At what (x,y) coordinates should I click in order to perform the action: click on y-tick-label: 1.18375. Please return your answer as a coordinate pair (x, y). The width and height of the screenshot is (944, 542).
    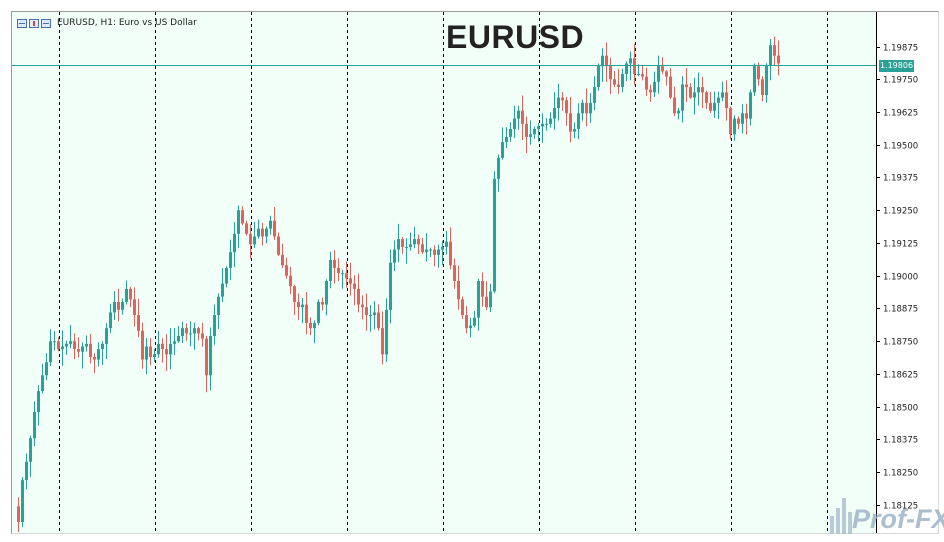
    Looking at the image, I should click on (900, 441).